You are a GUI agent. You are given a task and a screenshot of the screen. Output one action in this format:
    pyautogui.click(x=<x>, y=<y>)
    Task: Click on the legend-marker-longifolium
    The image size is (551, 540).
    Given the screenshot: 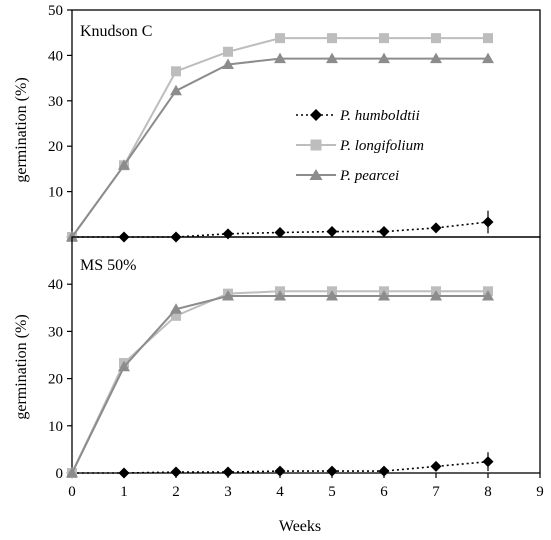 What is the action you would take?
    pyautogui.click(x=316, y=145)
    